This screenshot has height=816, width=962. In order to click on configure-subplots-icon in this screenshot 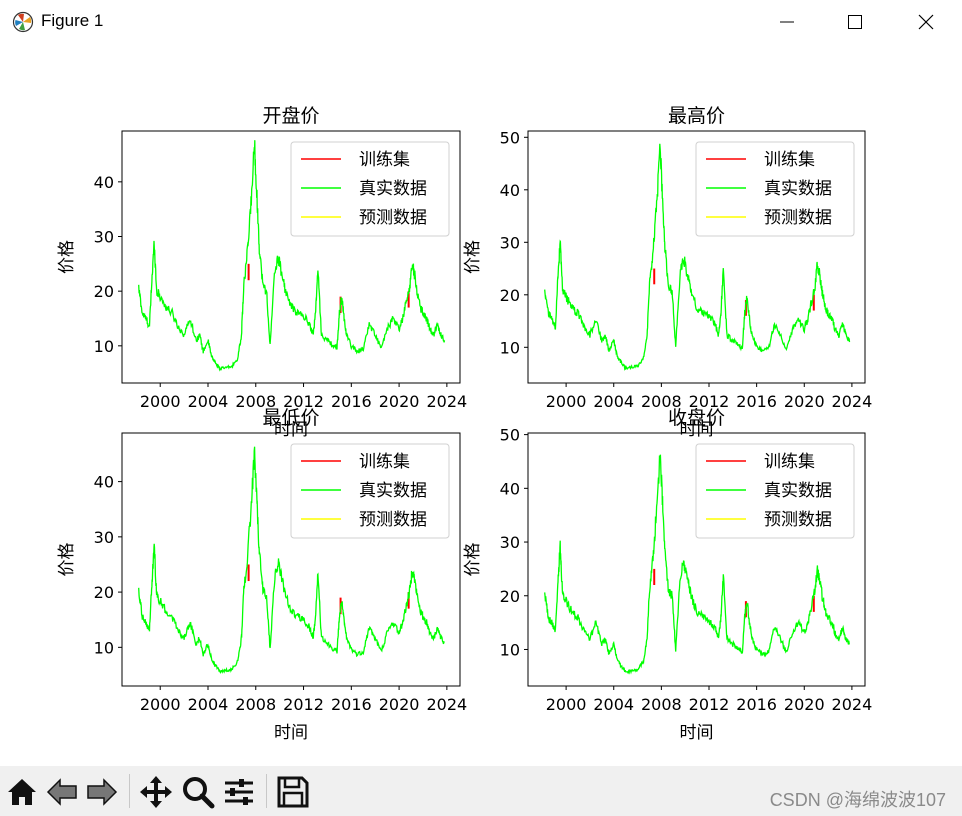, I will do `click(239, 792)`.